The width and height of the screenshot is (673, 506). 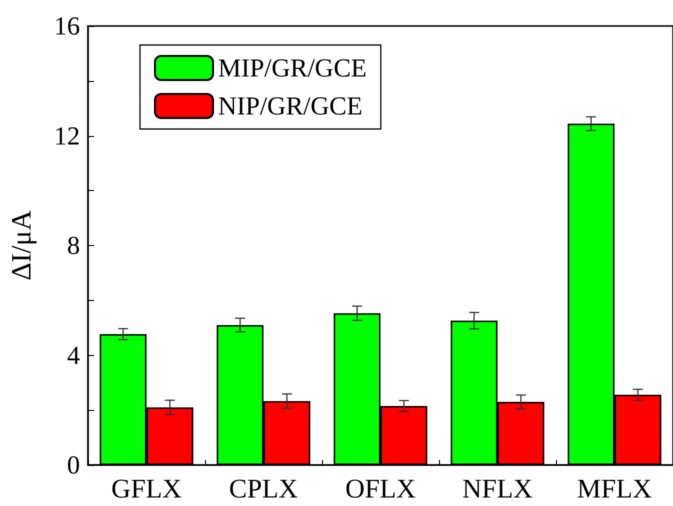 I want to click on y-tick-label: 0, so click(x=73, y=465).